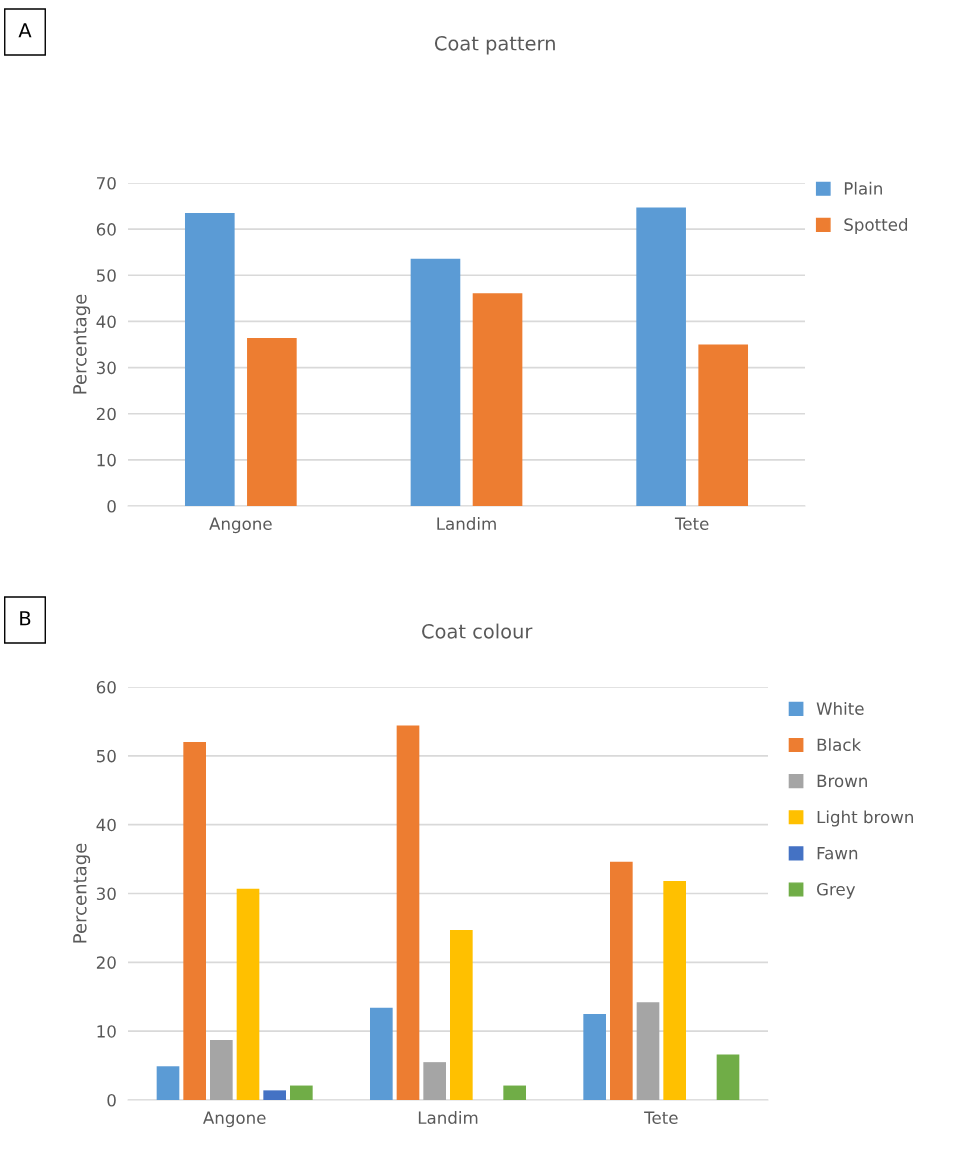 The width and height of the screenshot is (956, 1155). I want to click on legend-label: Light brown, so click(865, 818).